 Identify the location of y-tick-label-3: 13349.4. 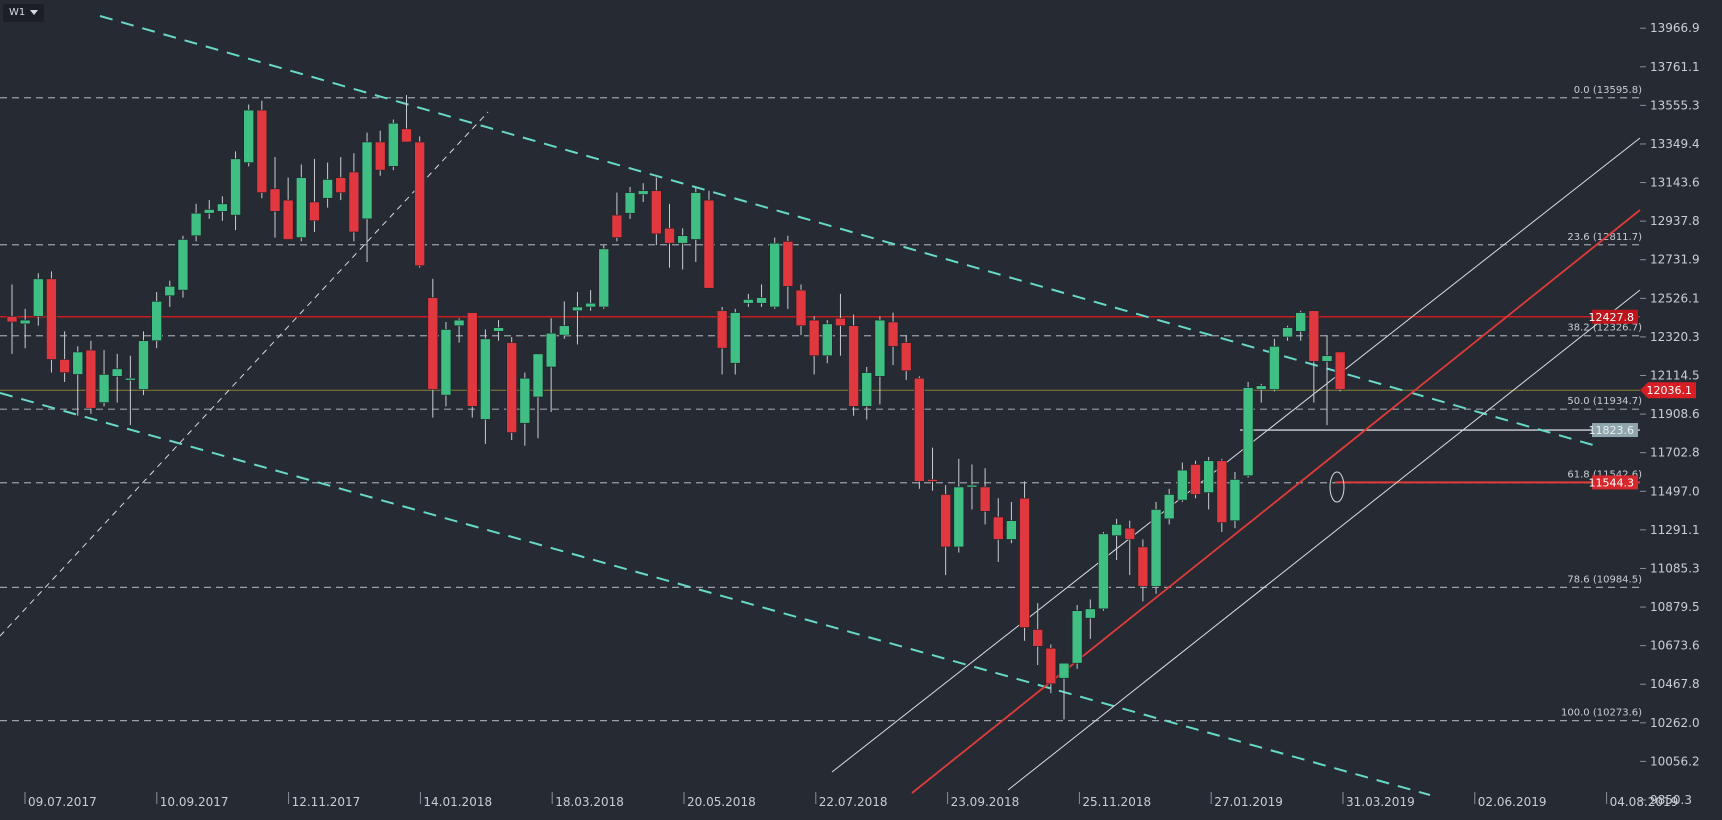
(1675, 144).